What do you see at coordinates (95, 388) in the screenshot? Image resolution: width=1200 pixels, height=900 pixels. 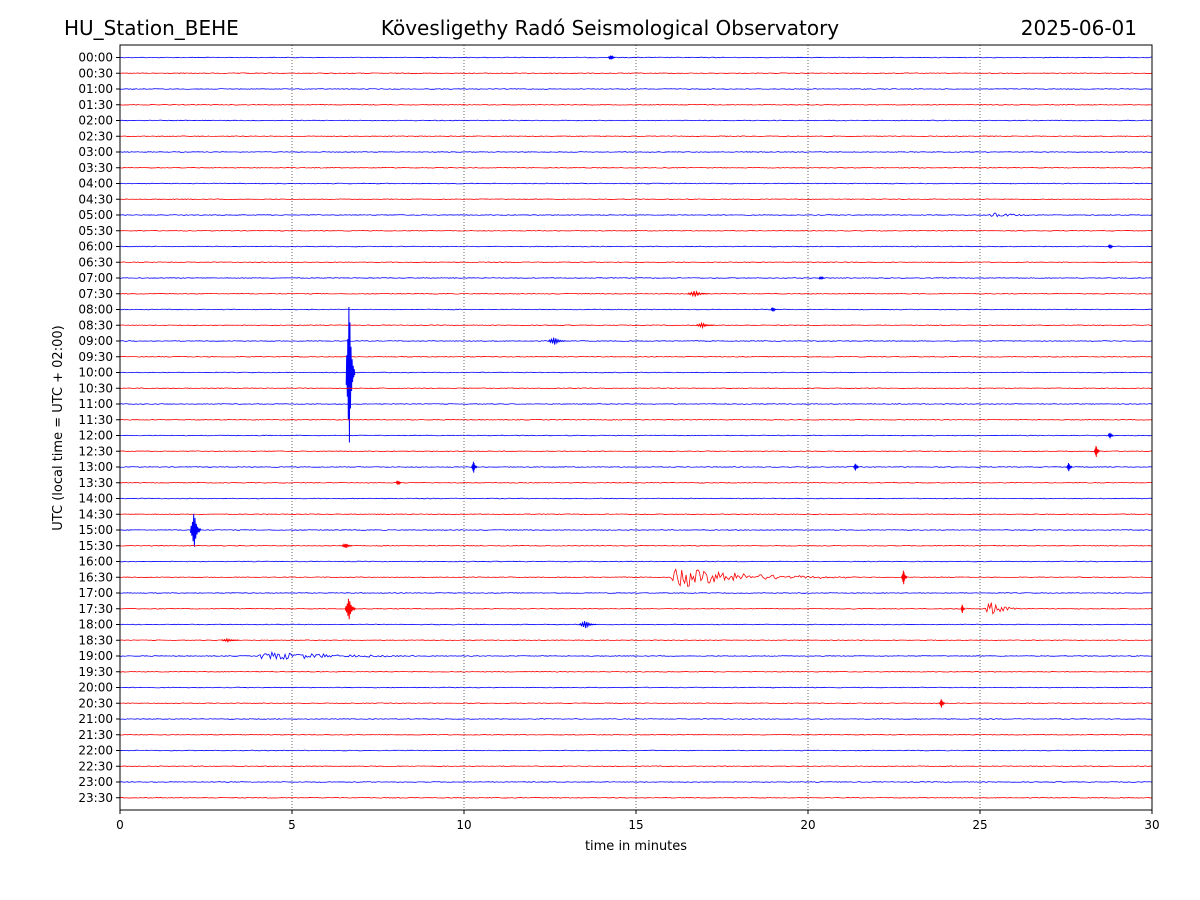 I see `y-tick-label: 10:30` at bounding box center [95, 388].